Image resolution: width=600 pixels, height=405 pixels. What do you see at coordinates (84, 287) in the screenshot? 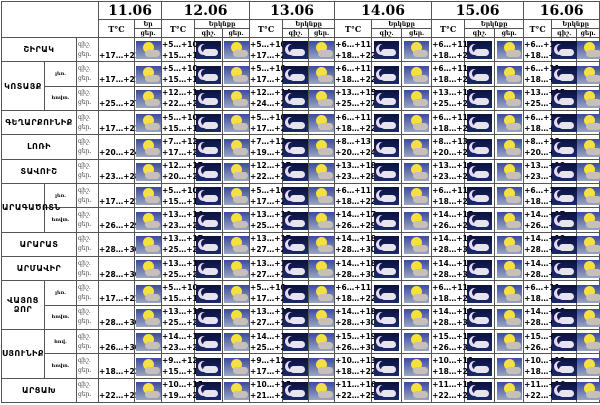
I see `night-label: գիշ.` at bounding box center [84, 287].